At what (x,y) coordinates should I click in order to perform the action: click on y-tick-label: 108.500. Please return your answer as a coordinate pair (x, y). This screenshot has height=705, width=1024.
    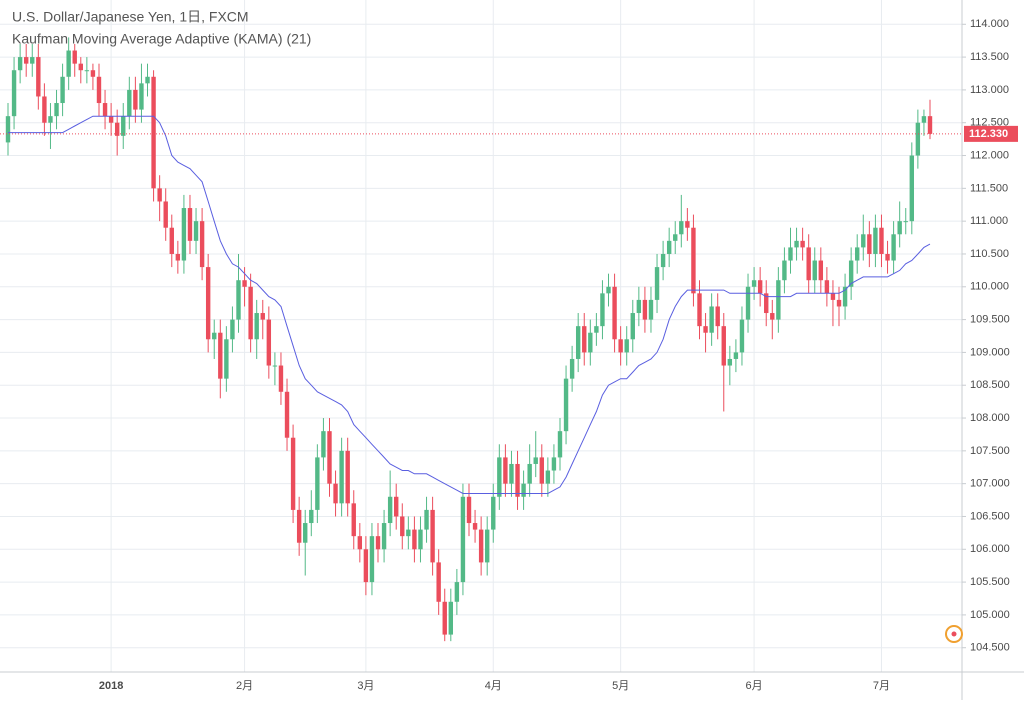
    Looking at the image, I should click on (990, 385).